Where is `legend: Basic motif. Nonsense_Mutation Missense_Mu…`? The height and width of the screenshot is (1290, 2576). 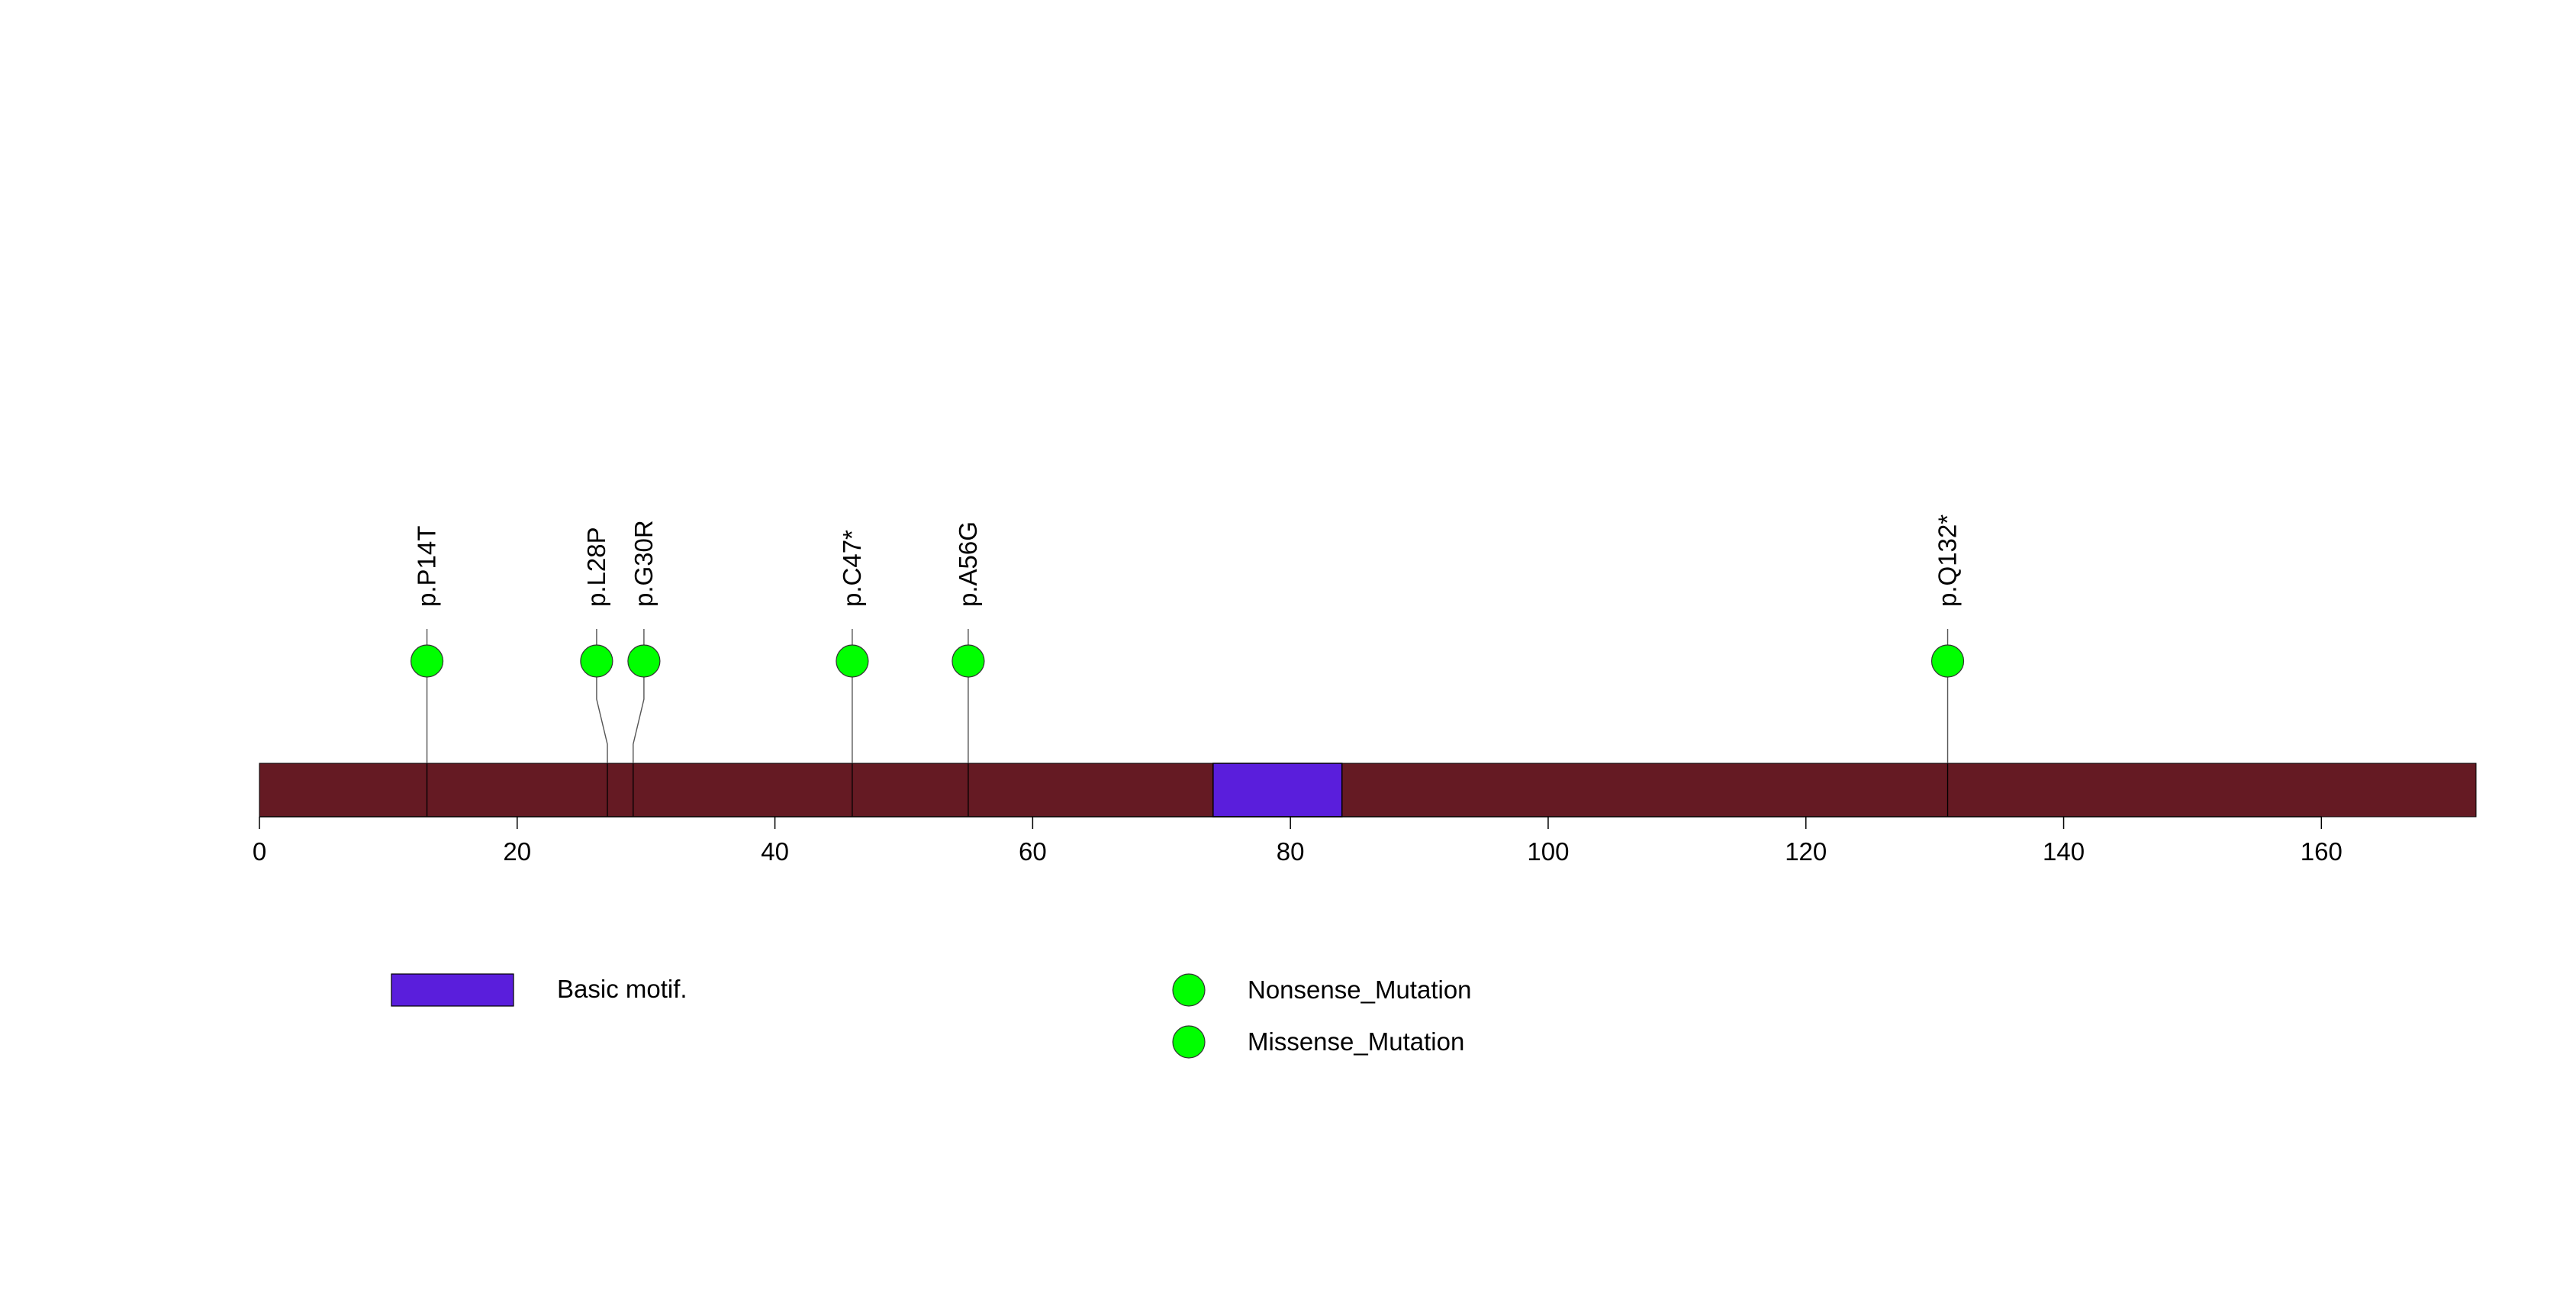
legend: Basic motif. Nonsense_Mutation Missense_Mu… is located at coordinates (931, 1016).